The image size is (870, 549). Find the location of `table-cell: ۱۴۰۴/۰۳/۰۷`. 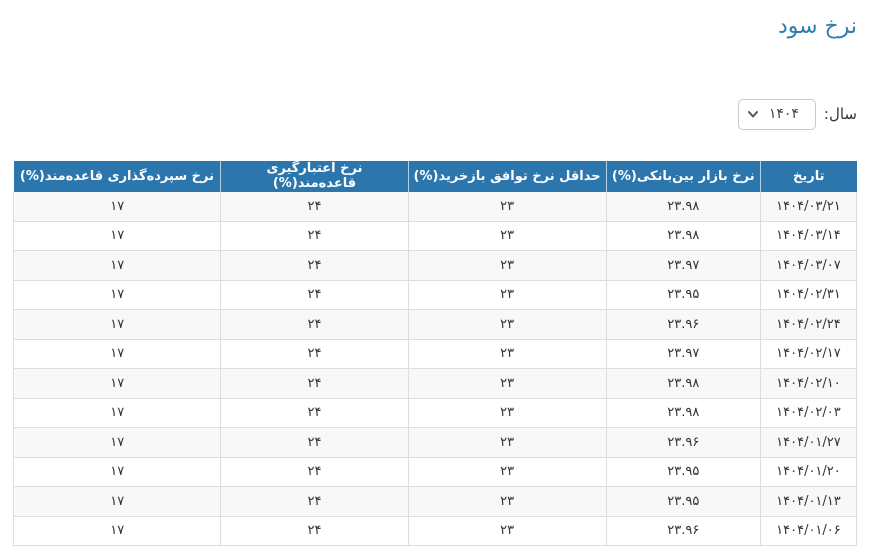

table-cell: ۱۴۰۴/۰۳/۰۷ is located at coordinates (808, 265).